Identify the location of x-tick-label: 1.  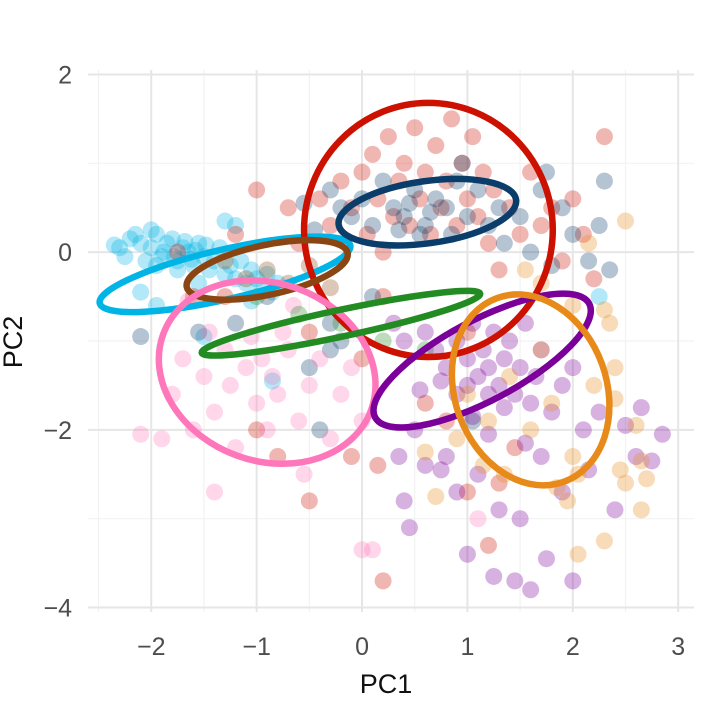
(467, 647).